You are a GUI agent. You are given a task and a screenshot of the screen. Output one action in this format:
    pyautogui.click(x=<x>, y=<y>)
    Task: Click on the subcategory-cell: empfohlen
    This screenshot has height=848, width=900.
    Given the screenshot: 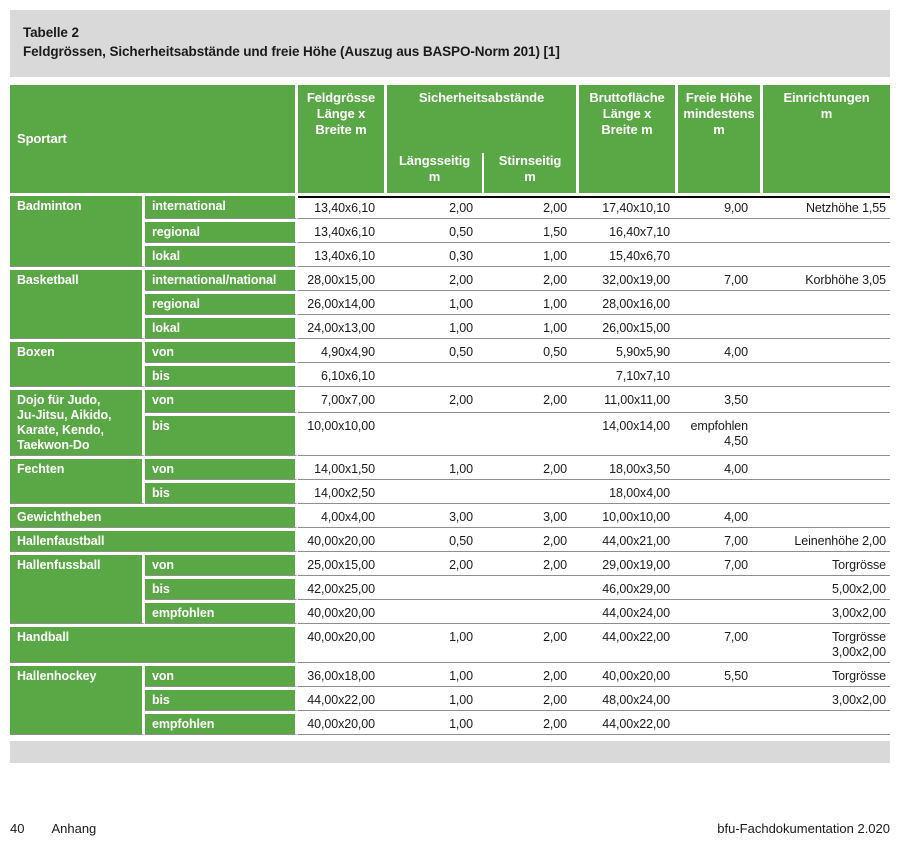 What is the action you would take?
    pyautogui.click(x=222, y=613)
    